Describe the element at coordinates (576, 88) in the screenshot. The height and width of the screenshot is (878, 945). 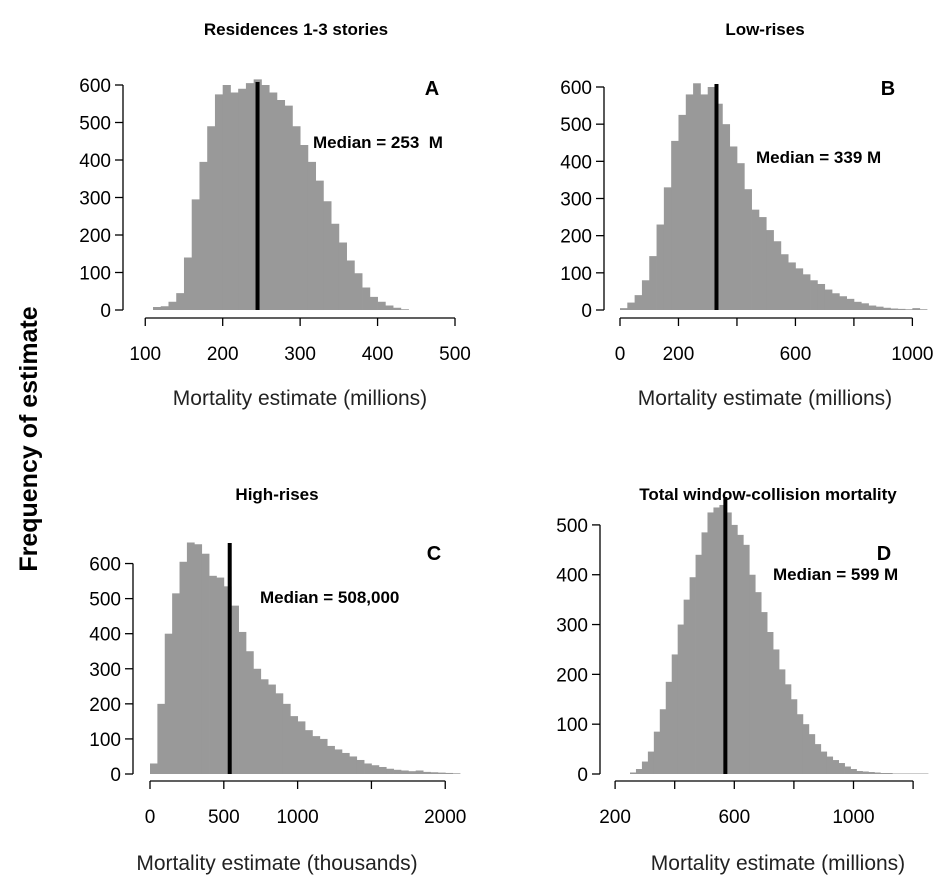
I see `y-tick-label: 600` at that location.